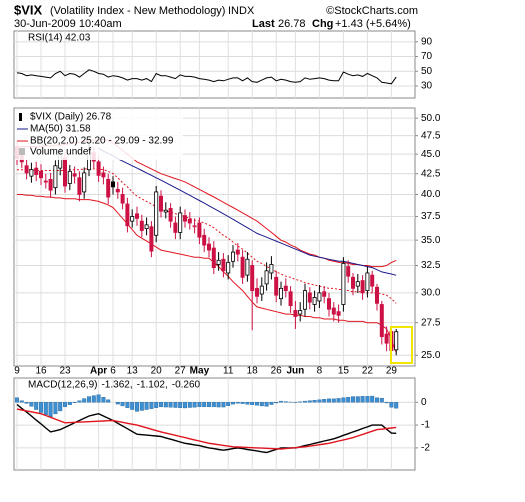 The image size is (525, 502). What do you see at coordinates (431, 240) in the screenshot?
I see `y-tick-label: 35.0` at bounding box center [431, 240].